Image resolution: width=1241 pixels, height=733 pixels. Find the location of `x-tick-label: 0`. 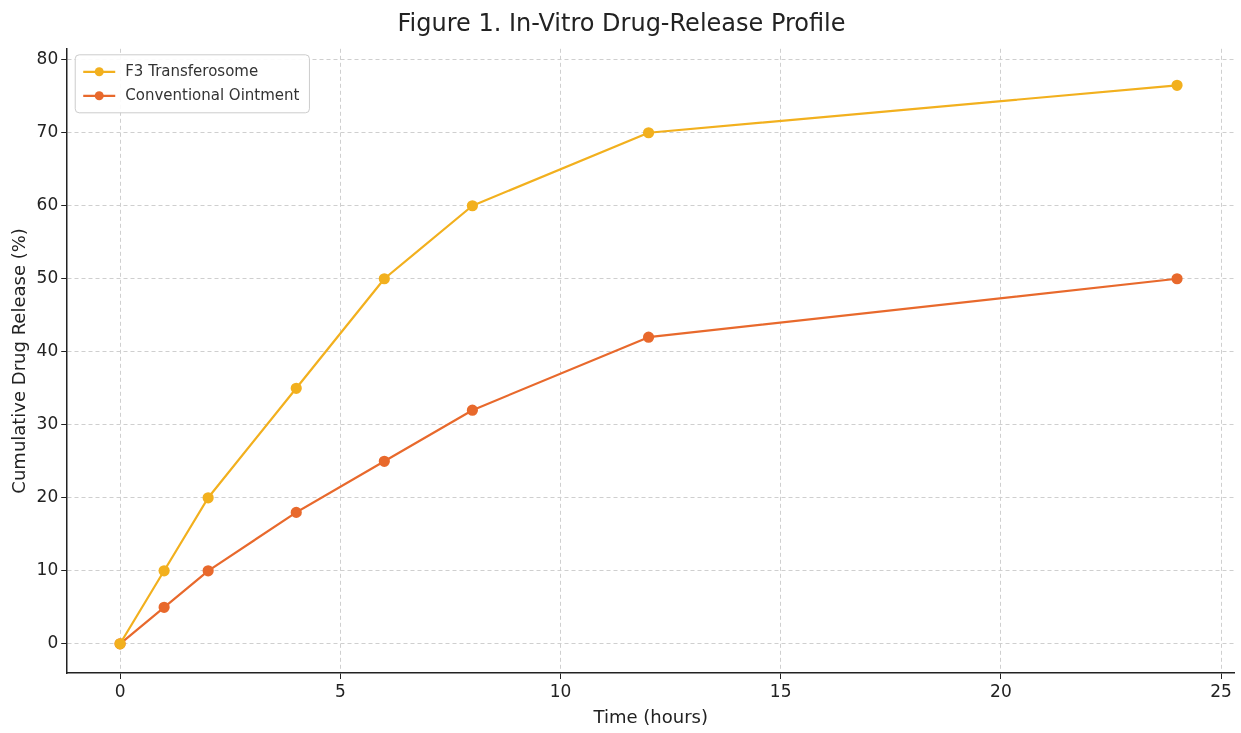

x-tick-label: 0 is located at coordinates (120, 690).